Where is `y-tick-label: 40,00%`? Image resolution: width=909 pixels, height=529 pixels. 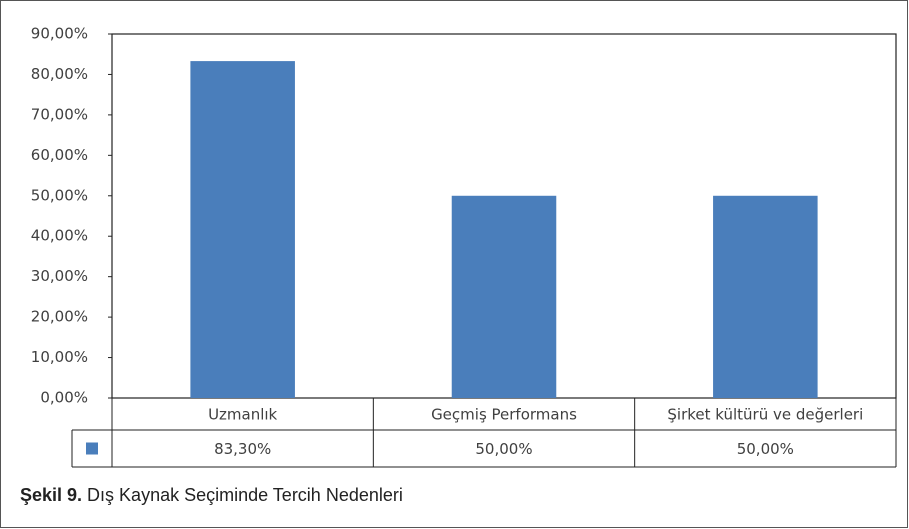
y-tick-label: 40,00% is located at coordinates (59, 236).